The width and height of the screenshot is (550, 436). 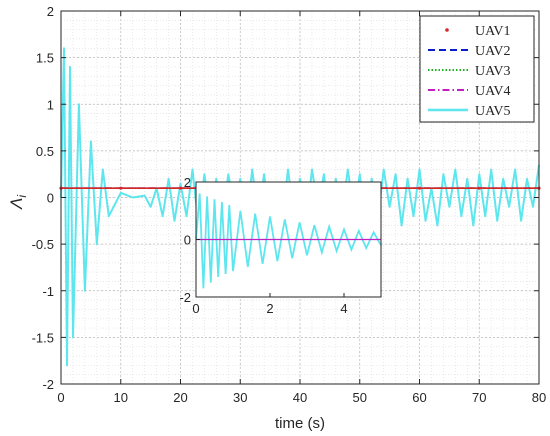 What do you see at coordinates (48, 291) in the screenshot?
I see `y-tick-label: -1` at bounding box center [48, 291].